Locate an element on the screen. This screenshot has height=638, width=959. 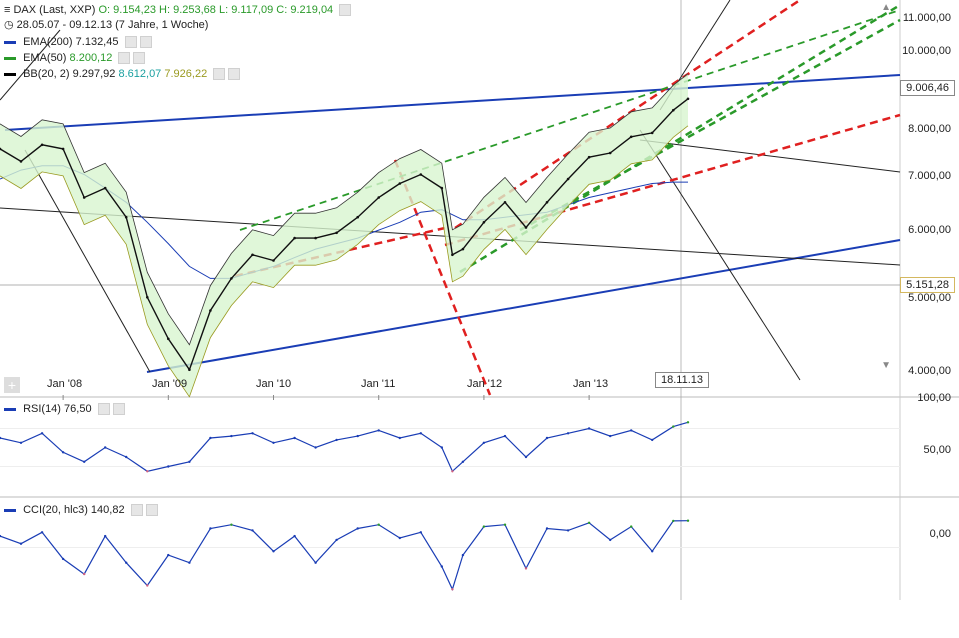
bb-swatch is located at coordinates (10, 74).